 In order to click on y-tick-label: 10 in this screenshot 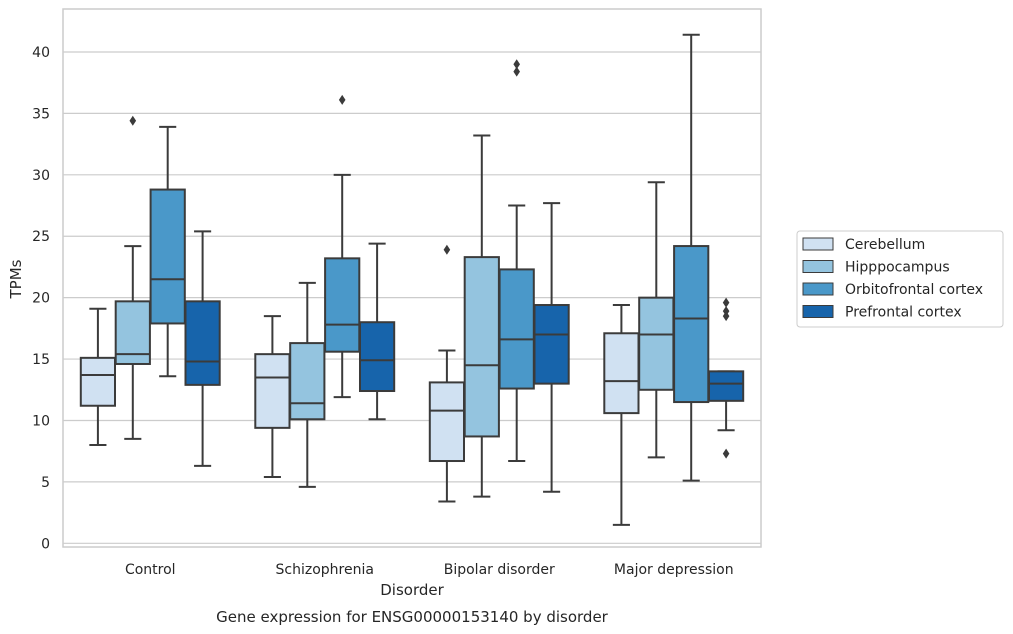, I will do `click(41, 421)`.